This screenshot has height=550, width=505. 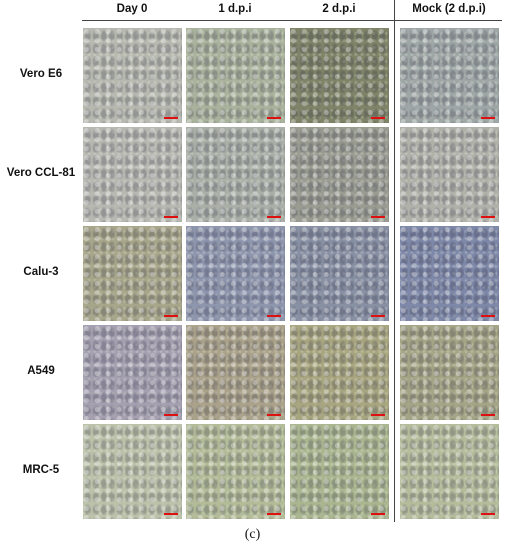 What do you see at coordinates (41, 470) in the screenshot?
I see `row-label: MRC-5` at bounding box center [41, 470].